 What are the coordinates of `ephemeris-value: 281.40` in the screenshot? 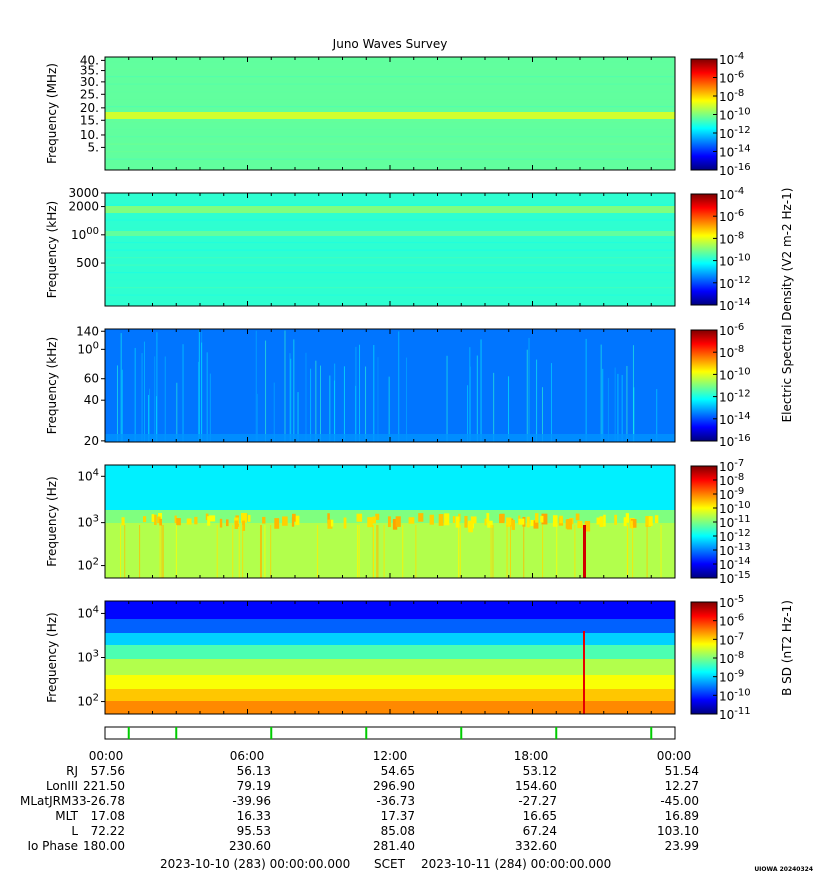 It's located at (394, 846).